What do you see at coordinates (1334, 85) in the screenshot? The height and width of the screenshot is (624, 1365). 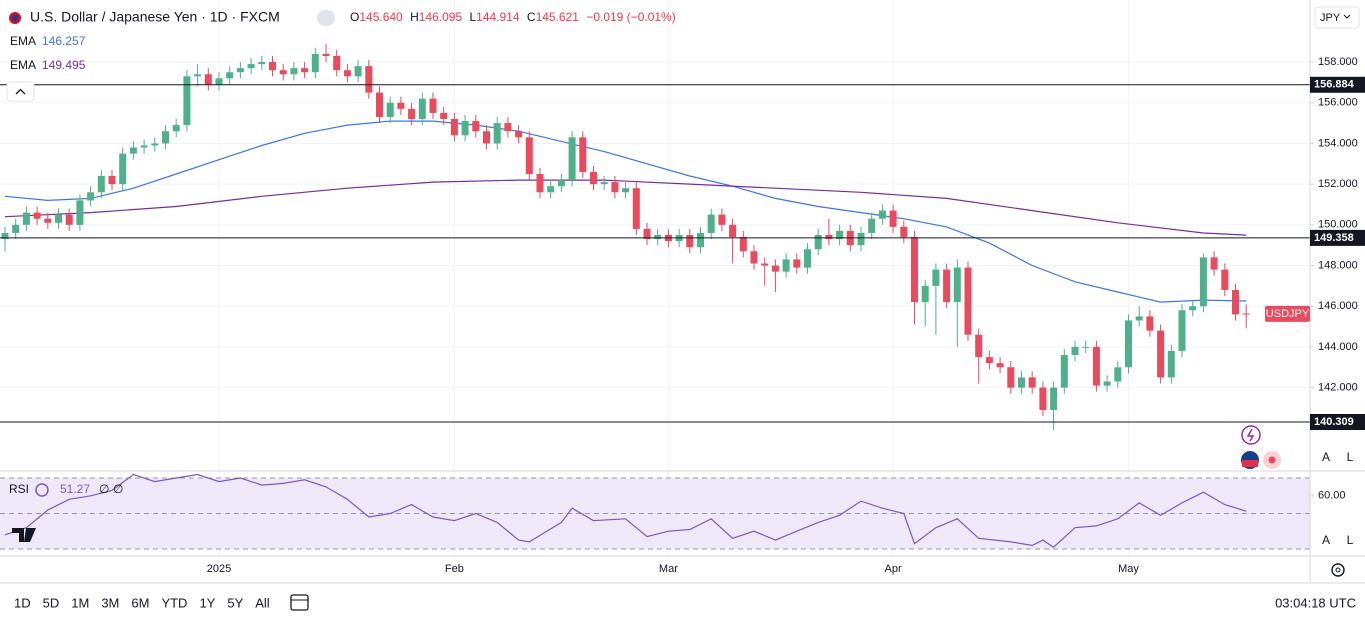 I see `level-label: 156.884` at bounding box center [1334, 85].